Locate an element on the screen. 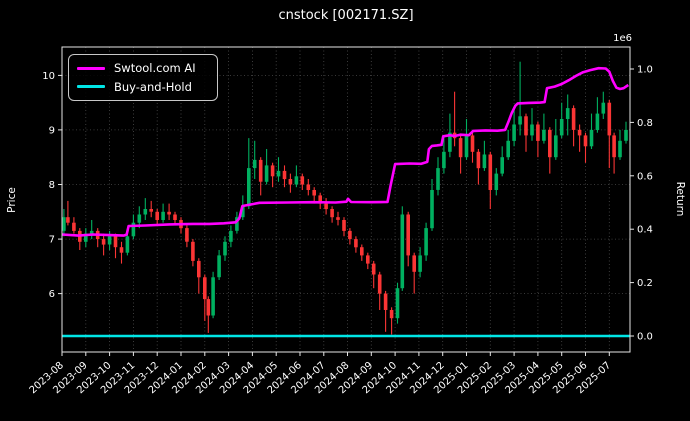 This screenshot has width=690, height=421. legend-item-ai: Swtool.com AI is located at coordinates (143, 68).